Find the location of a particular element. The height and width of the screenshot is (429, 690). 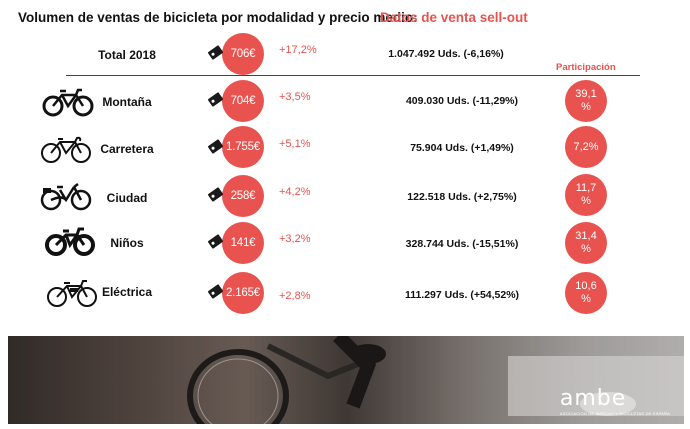

participation-header: Participación is located at coordinates (586, 67).